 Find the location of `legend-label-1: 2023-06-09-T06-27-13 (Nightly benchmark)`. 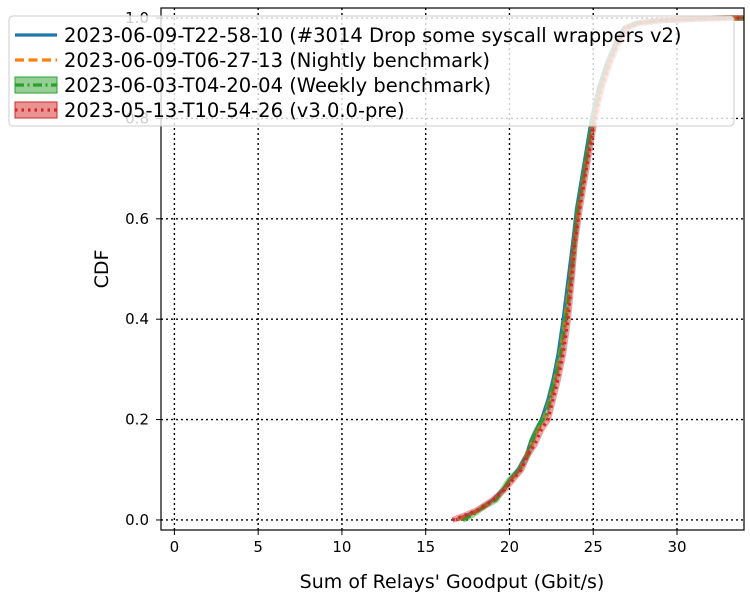

legend-label-1: 2023-06-09-T06-27-13 (Nightly benchmark) is located at coordinates (277, 60).